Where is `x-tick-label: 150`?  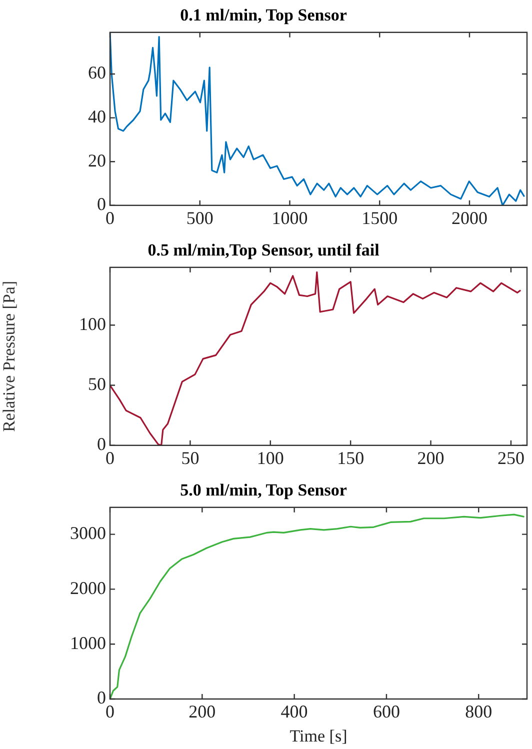 x-tick-label: 150 is located at coordinates (350, 458).